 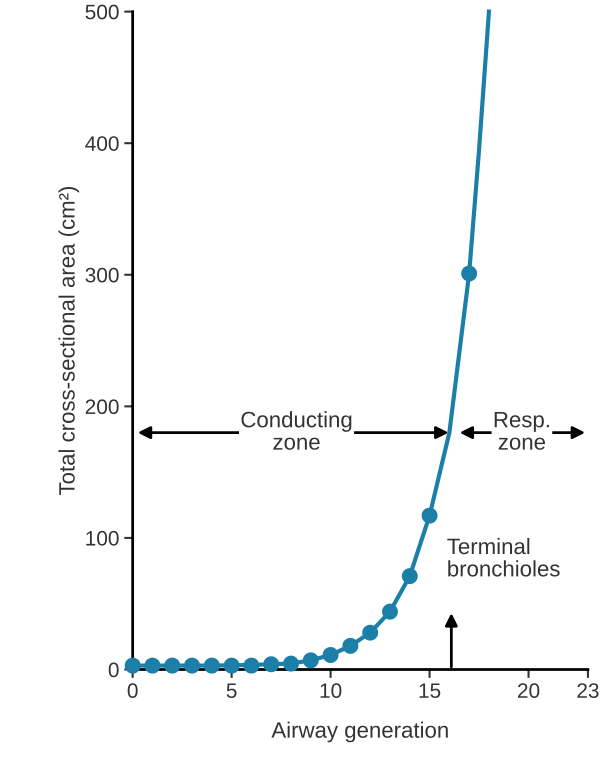 What do you see at coordinates (133, 690) in the screenshot?
I see `x-tick-label: 0` at bounding box center [133, 690].